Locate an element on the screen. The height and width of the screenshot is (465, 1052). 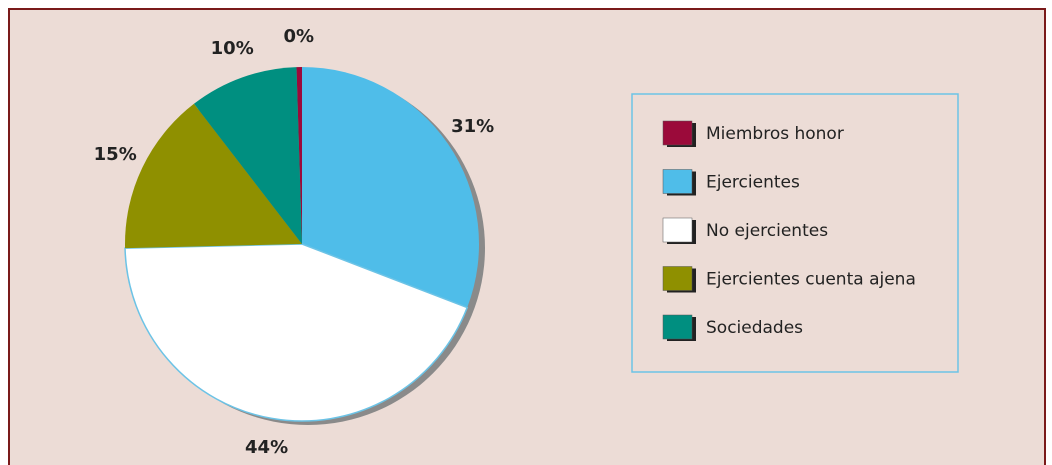
legend-label: Sociedades is located at coordinates (754, 328).